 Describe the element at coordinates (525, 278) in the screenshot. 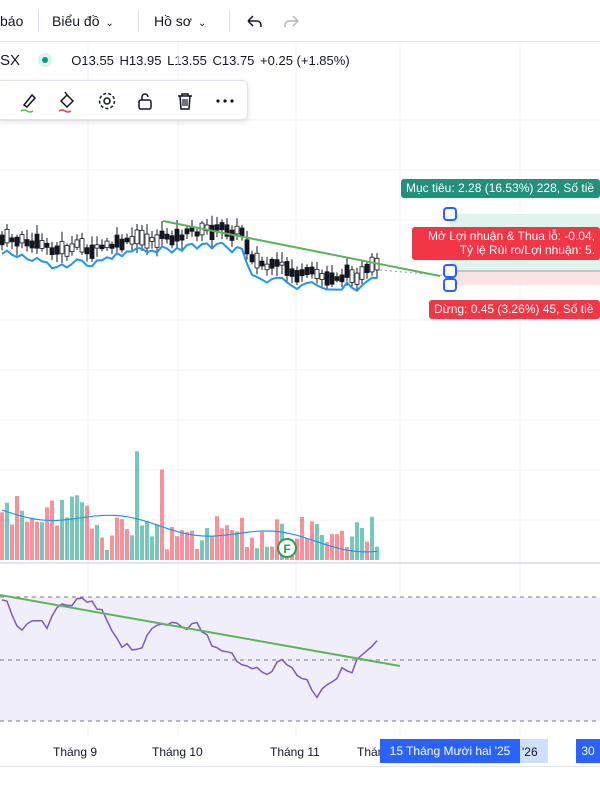

I see `stop-zone` at that location.